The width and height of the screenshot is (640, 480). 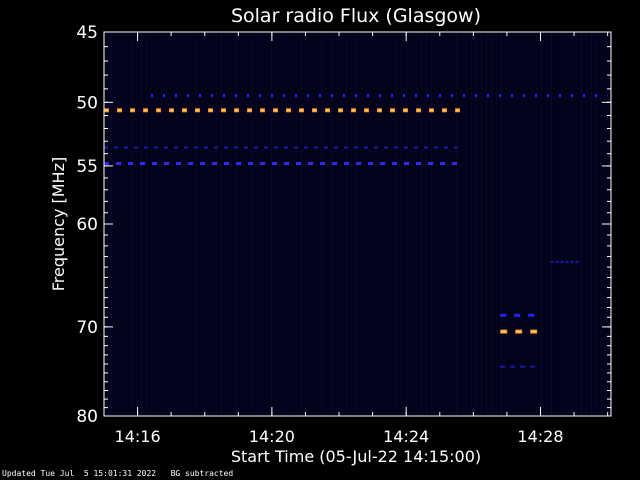 I want to click on x-tick-label: 14:28, so click(x=540, y=436).